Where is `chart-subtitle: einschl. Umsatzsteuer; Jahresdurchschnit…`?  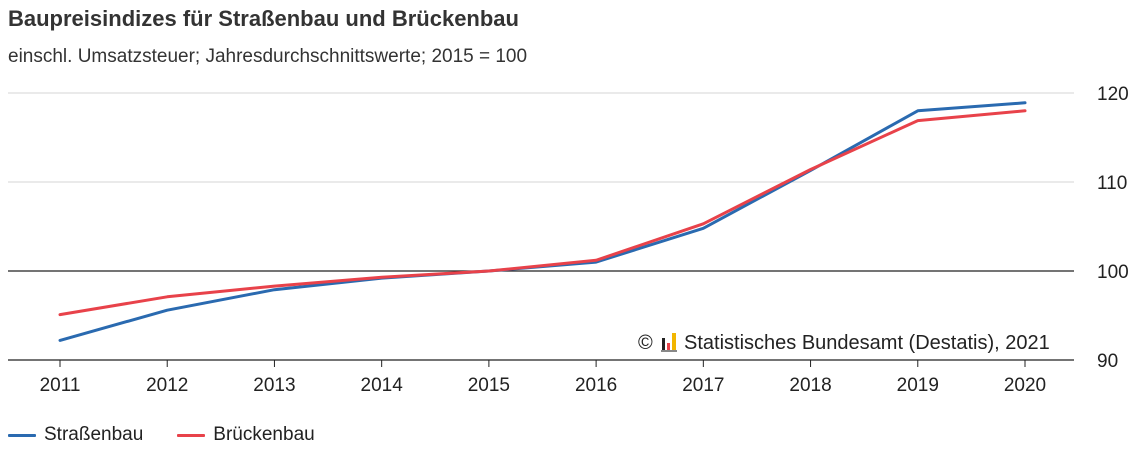 chart-subtitle: einschl. Umsatzsteuer; Jahresdurchschnit… is located at coordinates (268, 56).